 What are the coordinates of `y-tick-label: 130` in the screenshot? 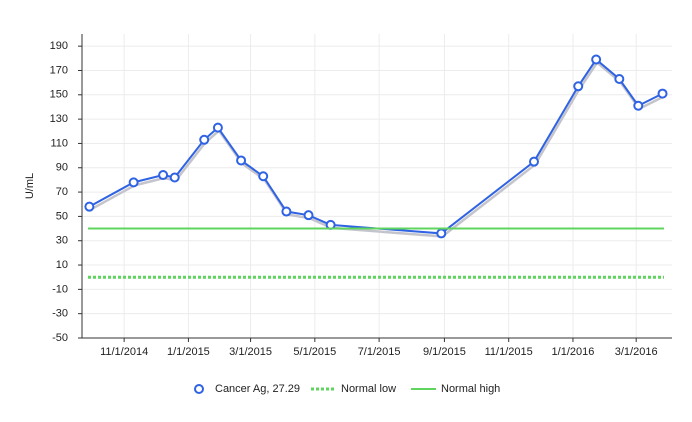 It's located at (59, 119).